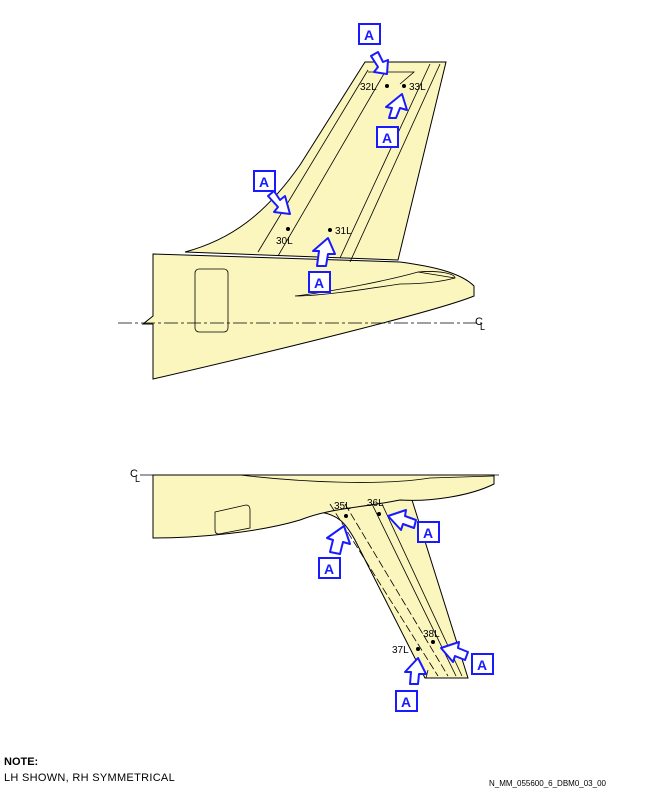 Image resolution: width=648 pixels, height=792 pixels. What do you see at coordinates (467, 658) in the screenshot?
I see `callout-a-38L: A` at bounding box center [467, 658].